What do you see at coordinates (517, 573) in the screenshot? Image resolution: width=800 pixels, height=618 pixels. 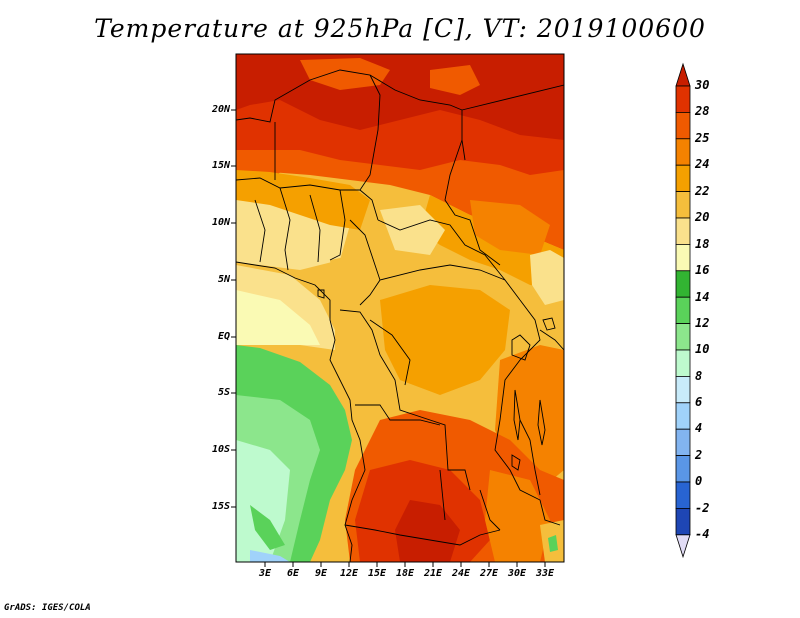 I see `lon-label-30e: 30E` at bounding box center [517, 573].